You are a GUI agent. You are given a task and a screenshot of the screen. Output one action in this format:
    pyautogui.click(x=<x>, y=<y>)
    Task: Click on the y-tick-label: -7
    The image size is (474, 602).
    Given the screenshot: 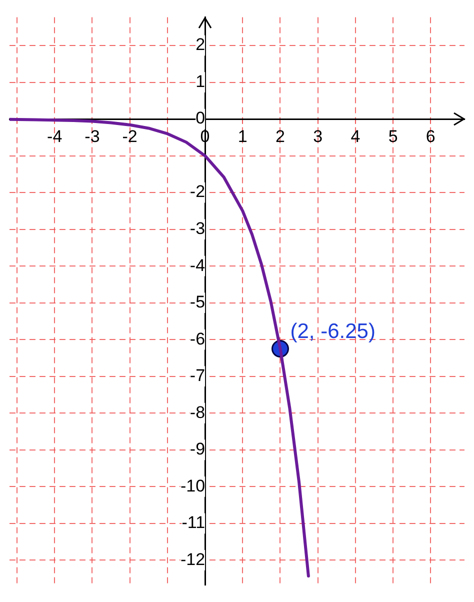 What is the action you would take?
    pyautogui.click(x=198, y=376)
    